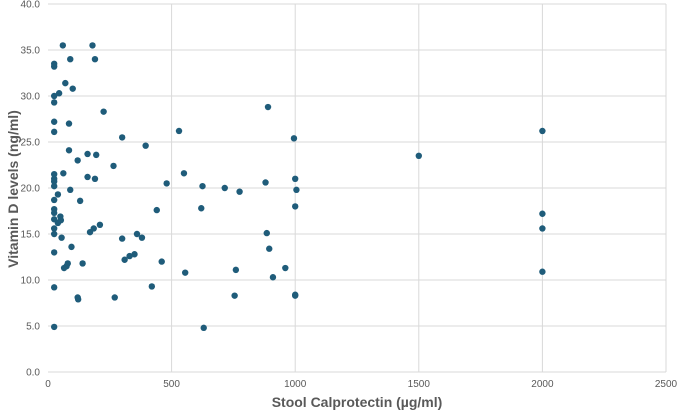  I want to click on x-tick-label: 2500, so click(666, 384).